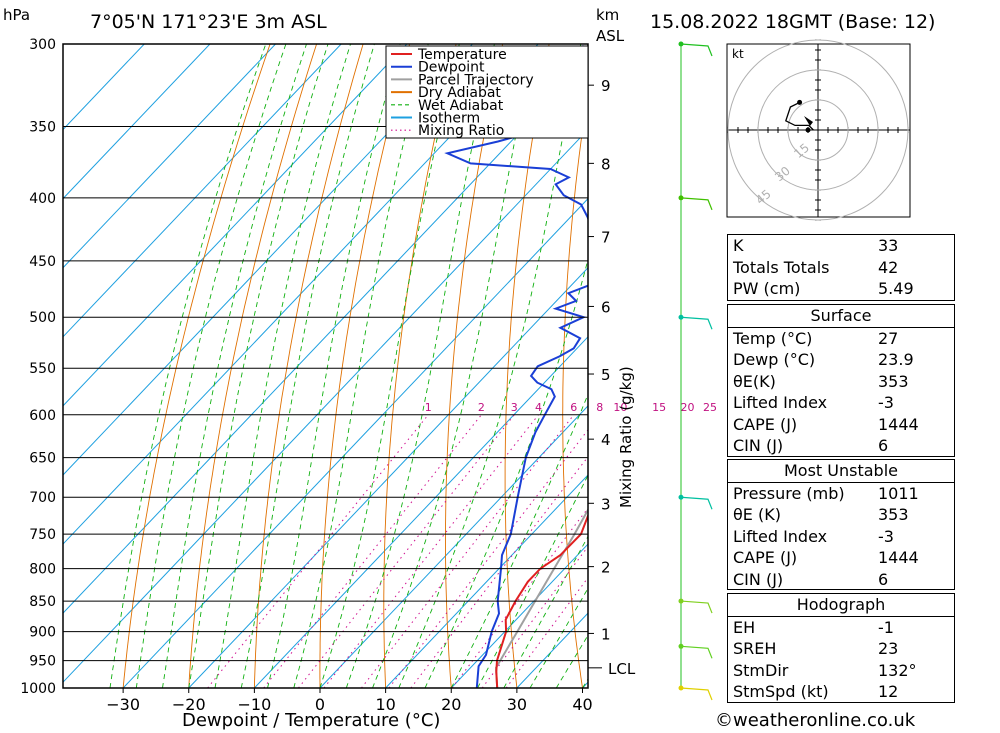 The image size is (1000, 733). What do you see at coordinates (606, 307) in the screenshot?
I see `height-tick-label: 6` at bounding box center [606, 307].